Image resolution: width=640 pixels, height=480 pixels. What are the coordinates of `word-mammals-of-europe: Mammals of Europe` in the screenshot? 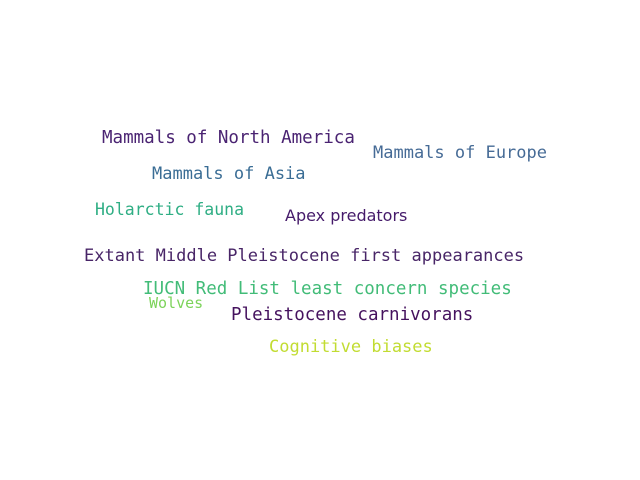 It's located at (460, 153).